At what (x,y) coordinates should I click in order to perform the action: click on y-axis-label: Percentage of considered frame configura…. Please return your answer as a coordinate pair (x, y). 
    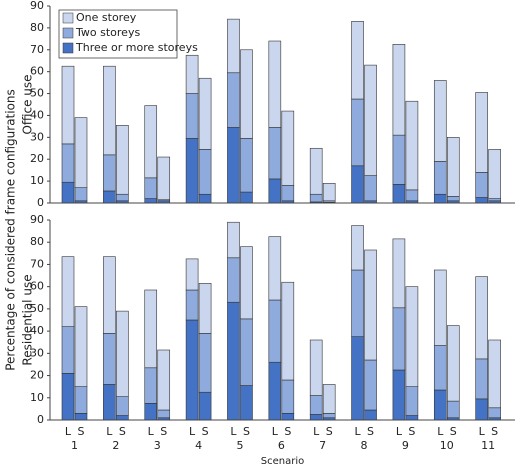
    Looking at the image, I should click on (11, 230).